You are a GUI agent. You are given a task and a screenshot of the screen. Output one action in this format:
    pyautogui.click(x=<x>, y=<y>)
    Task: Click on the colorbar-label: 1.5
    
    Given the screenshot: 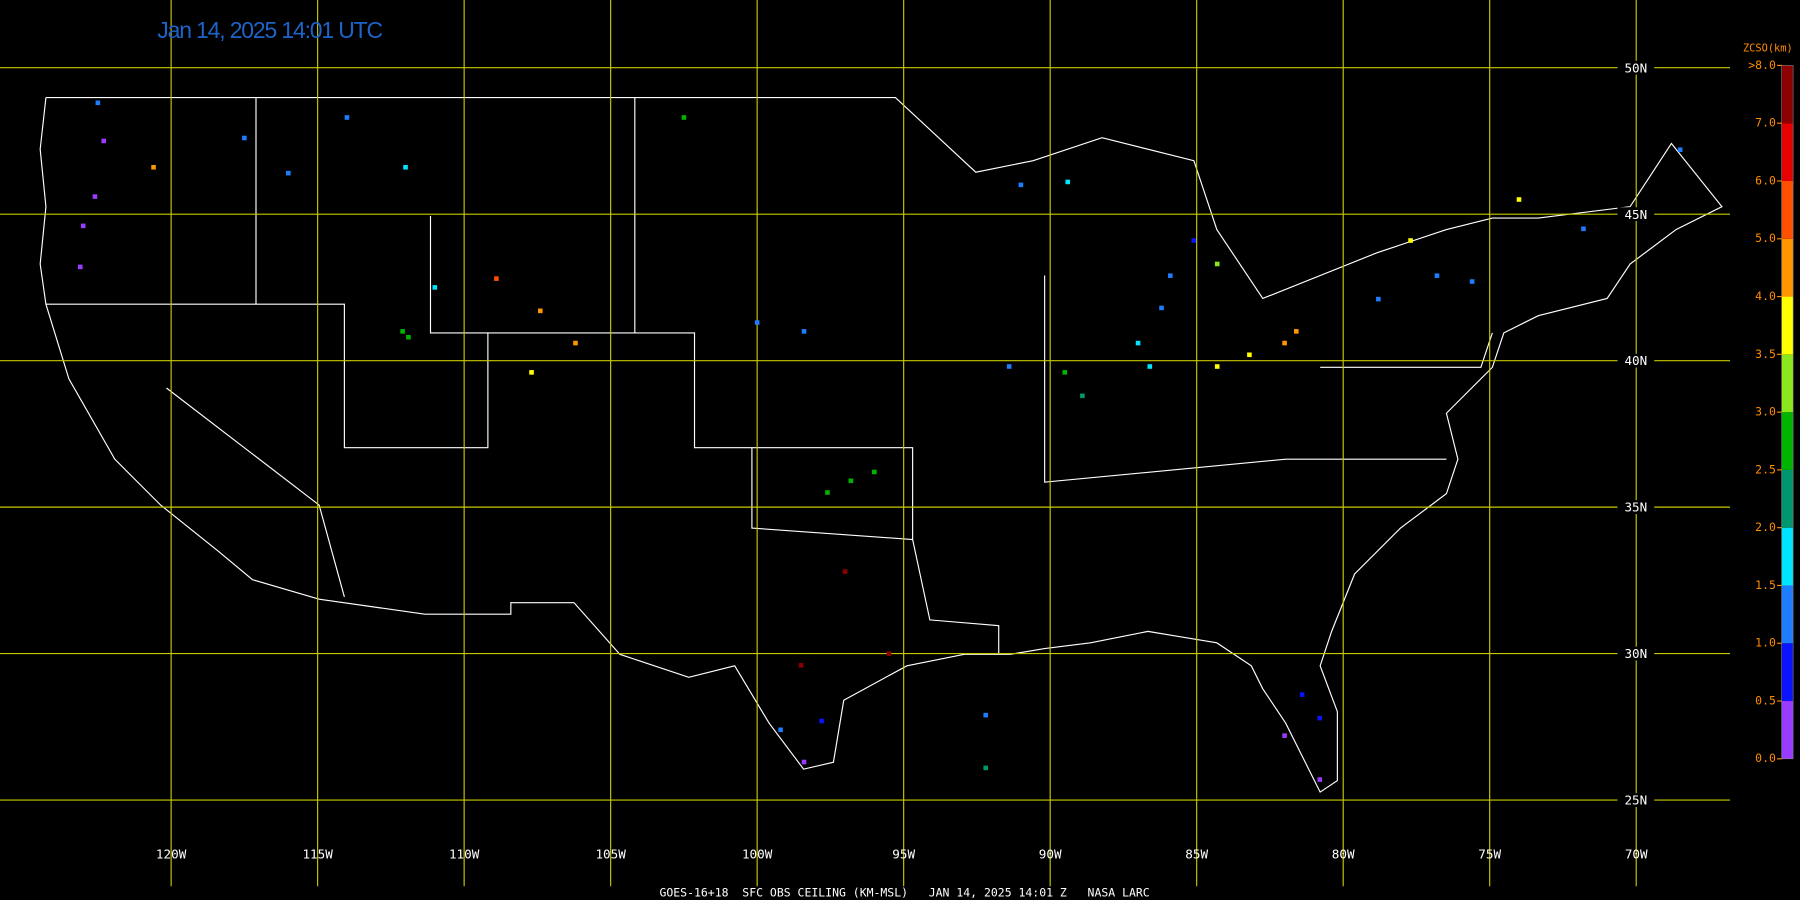 What is the action you would take?
    pyautogui.click(x=1765, y=585)
    